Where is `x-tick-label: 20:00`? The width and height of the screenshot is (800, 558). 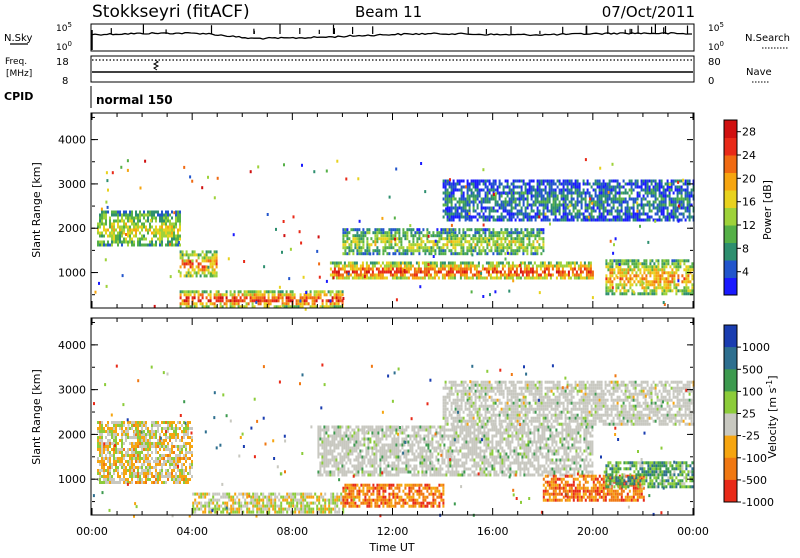 x-tick-label: 20:00 is located at coordinates (593, 531).